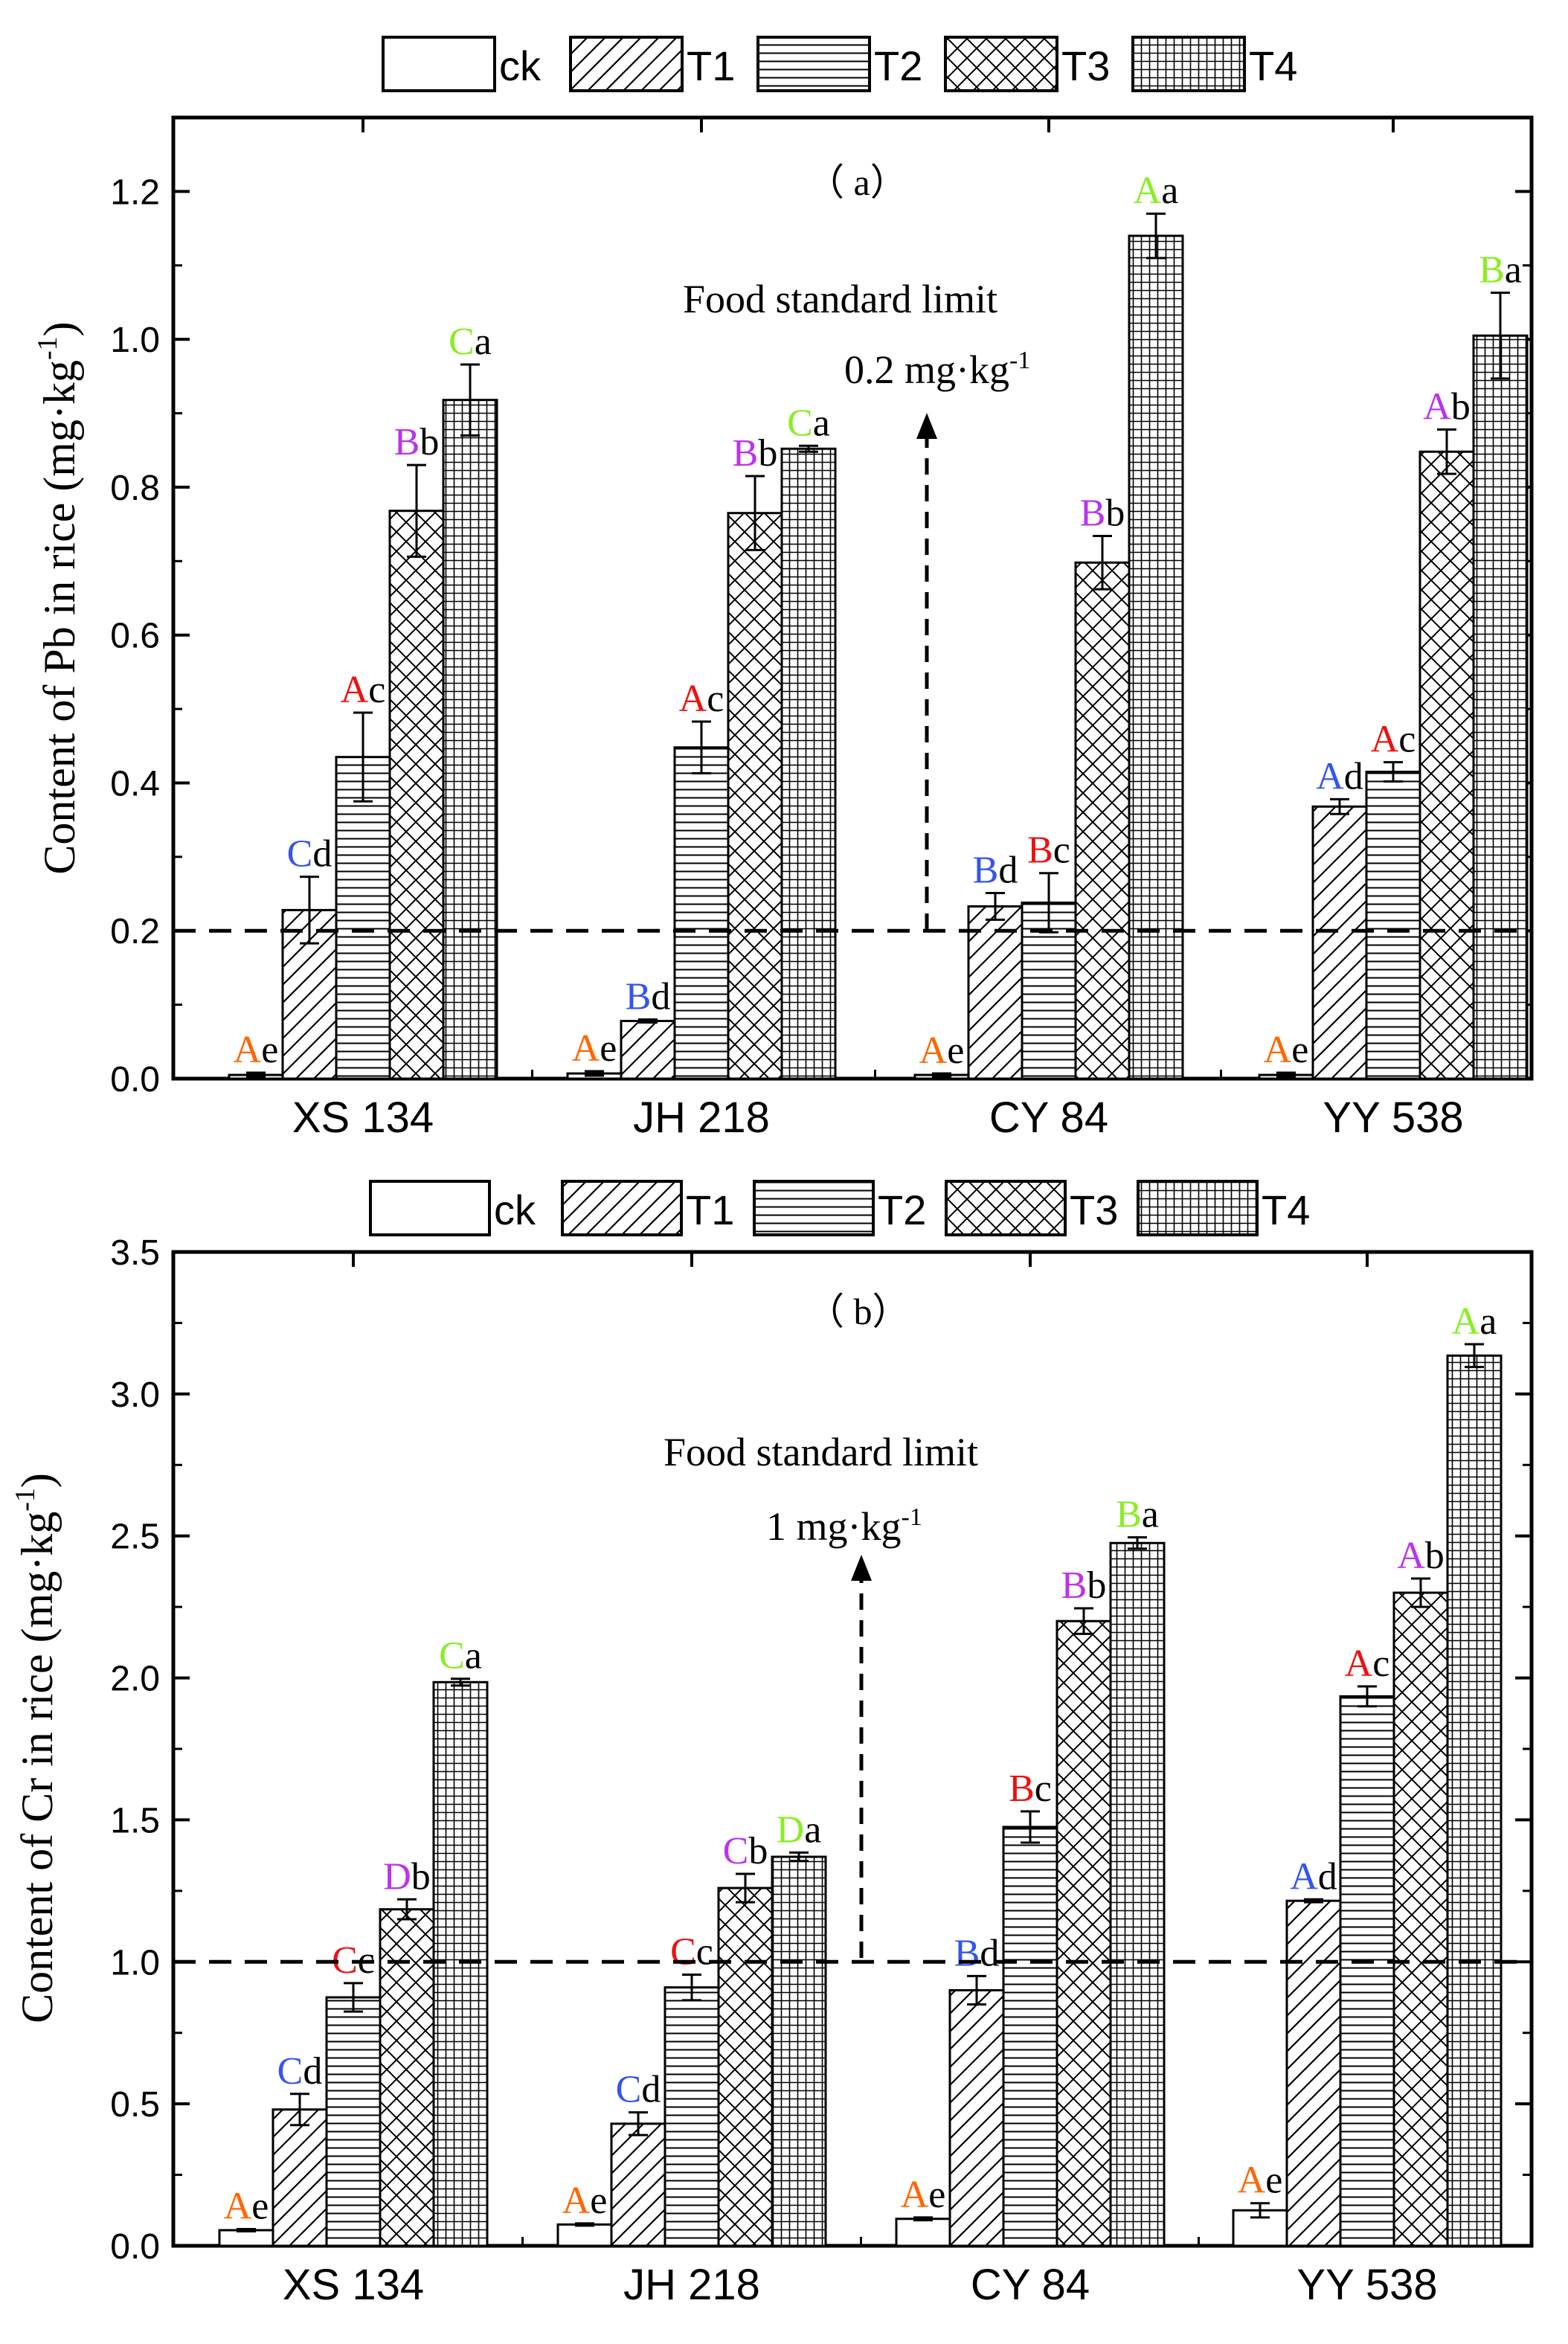 The width and height of the screenshot is (1568, 2344). Describe the element at coordinates (813, 64) in the screenshot. I see `legend-swatch-T2` at that location.